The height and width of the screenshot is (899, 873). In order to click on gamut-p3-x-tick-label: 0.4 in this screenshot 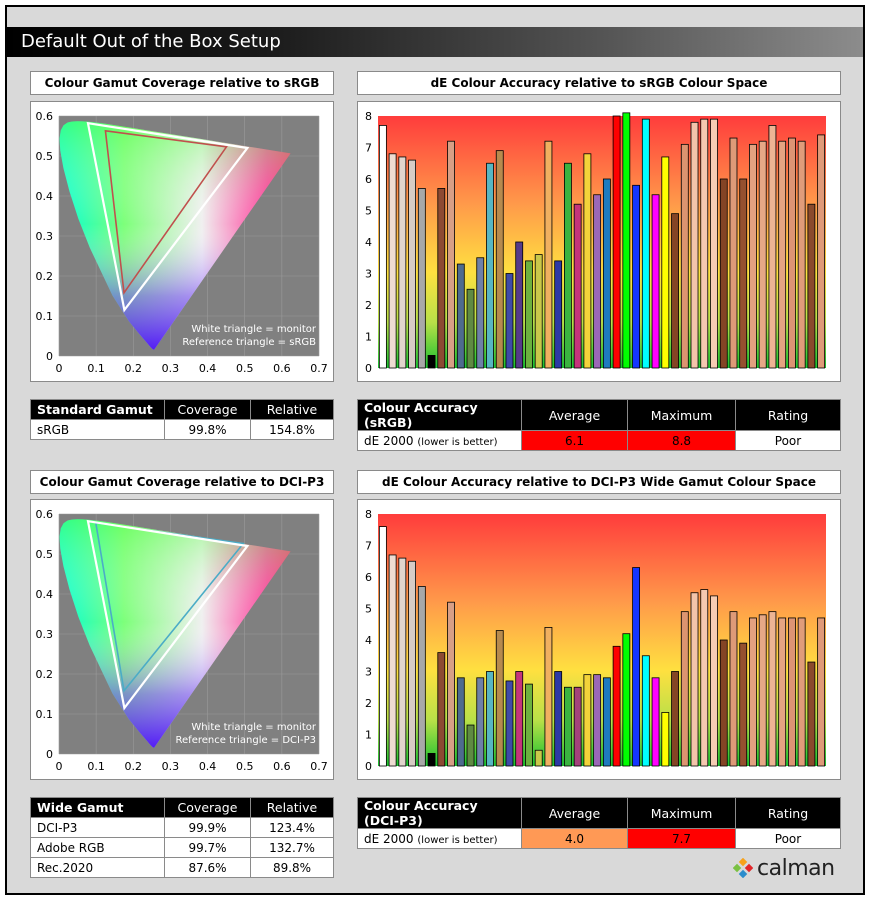, I will do `click(208, 766)`.